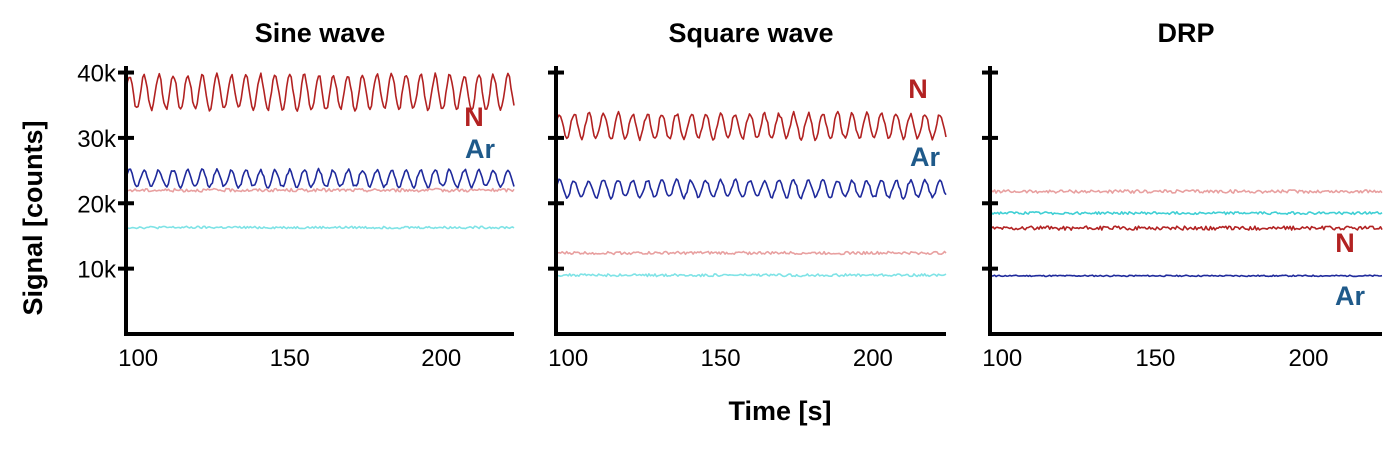 The image size is (1389, 451). Describe the element at coordinates (1185, 33) in the screenshot. I see `panel-title: DRP` at that location.